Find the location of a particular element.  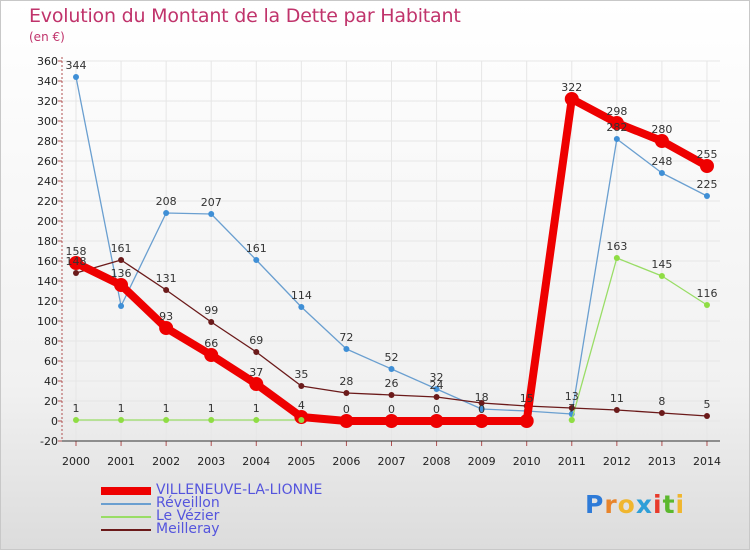

y-tick-label: 140 is located at coordinates (47, 281).